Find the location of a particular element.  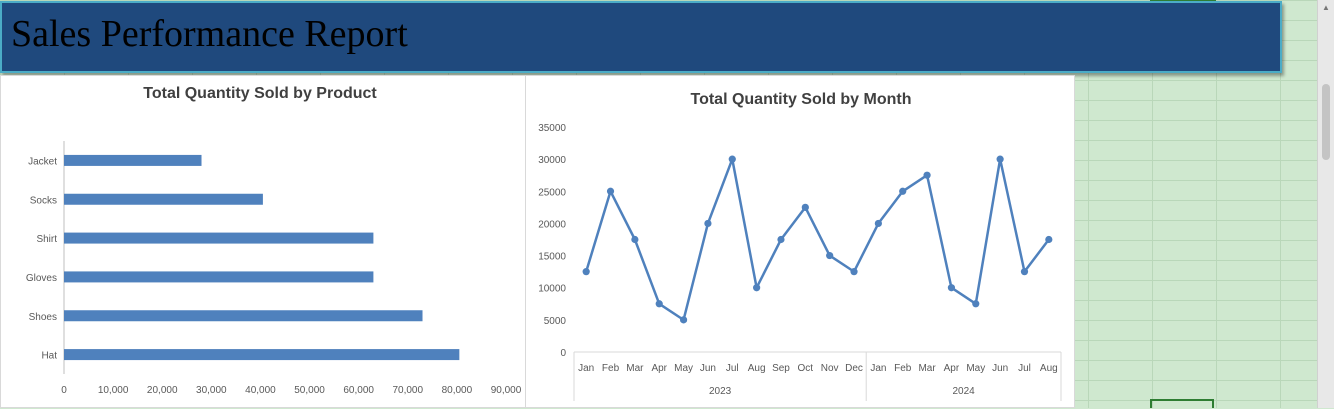

x-group-label: 2024 is located at coordinates (963, 391).